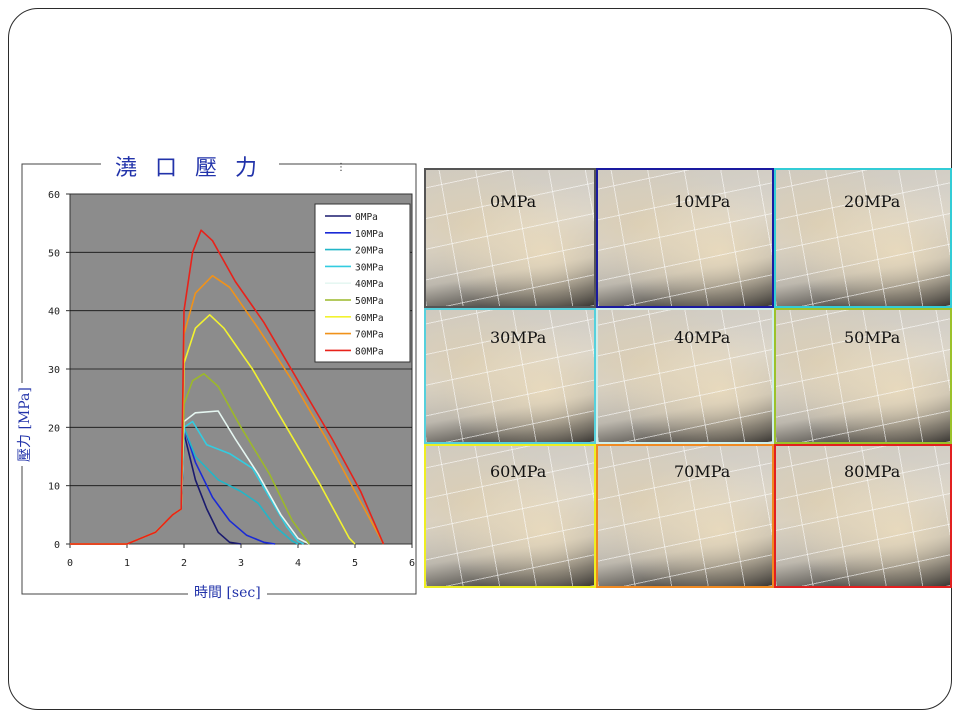 This screenshot has height=720, width=960. I want to click on legend-entry: 40MPa, so click(369, 284).